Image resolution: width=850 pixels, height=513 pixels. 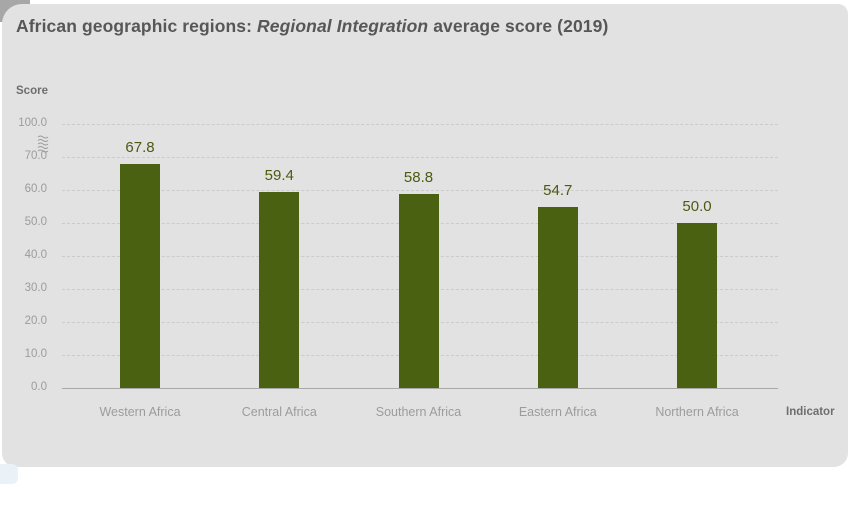 What do you see at coordinates (557, 297) in the screenshot?
I see `bar-eastern-africa` at bounding box center [557, 297].